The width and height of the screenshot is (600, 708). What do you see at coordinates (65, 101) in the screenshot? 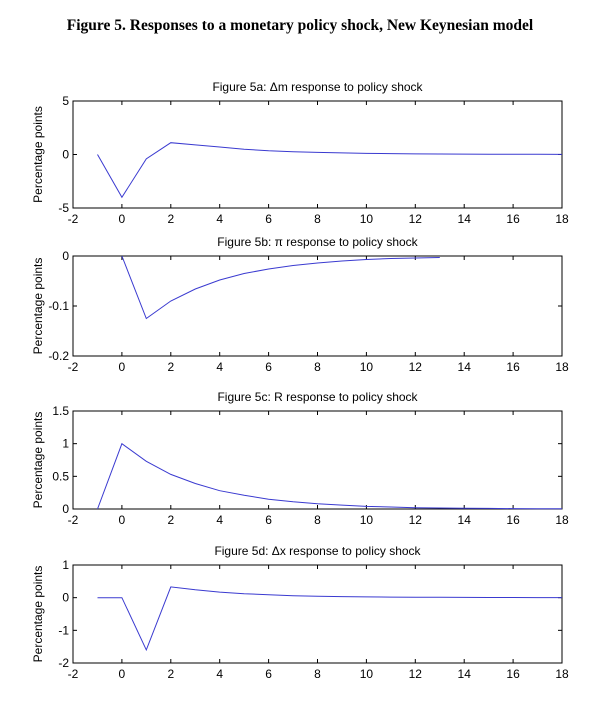
I see `y-tick-label: 5` at bounding box center [65, 101].